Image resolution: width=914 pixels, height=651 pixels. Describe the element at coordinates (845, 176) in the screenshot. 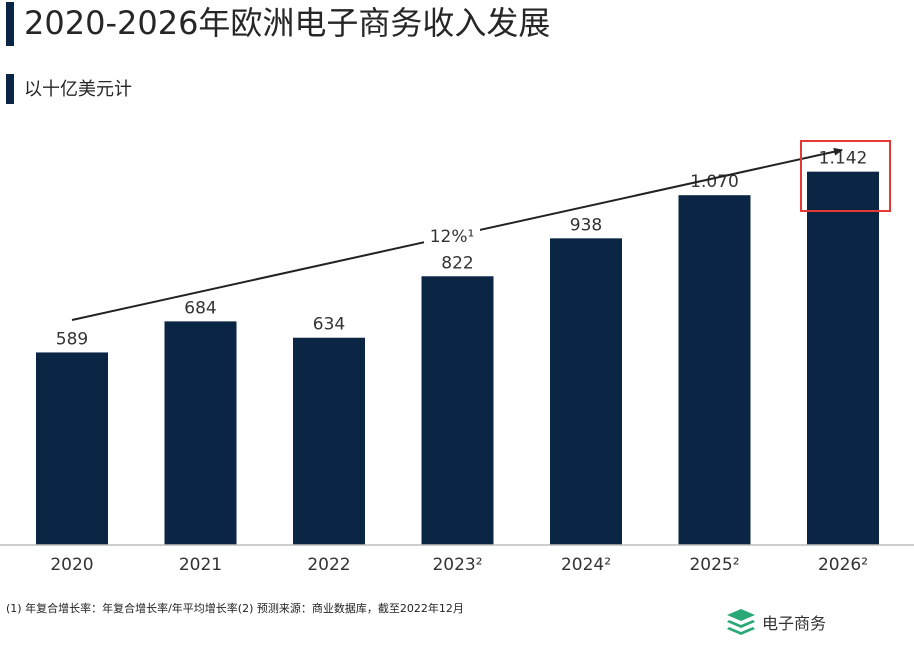

I see `highlight-box` at that location.